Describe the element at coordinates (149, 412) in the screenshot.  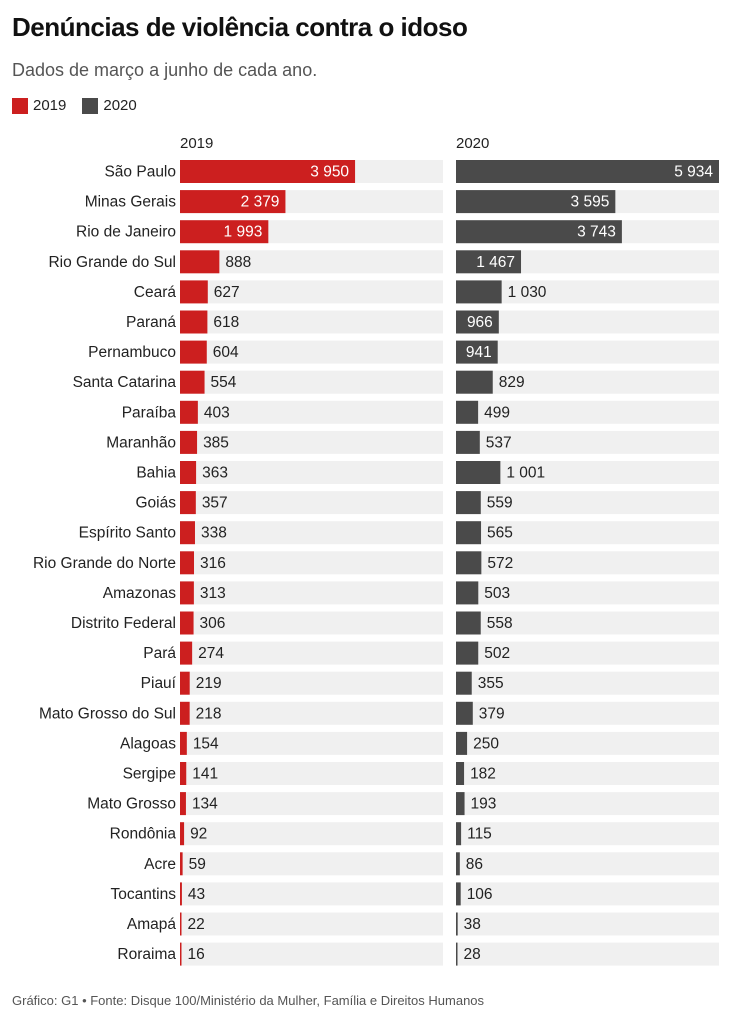
I see `category-label-paraiba: Paraíba` at that location.